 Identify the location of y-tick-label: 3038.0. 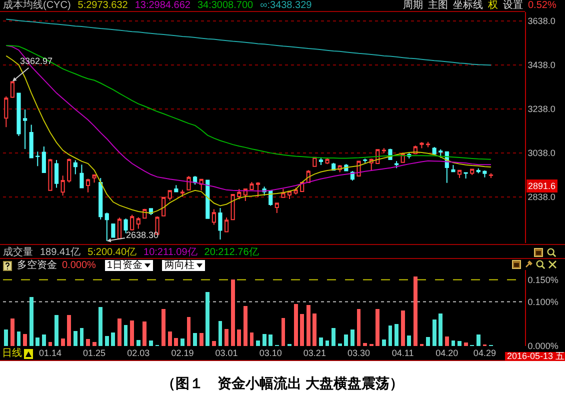
(542, 153).